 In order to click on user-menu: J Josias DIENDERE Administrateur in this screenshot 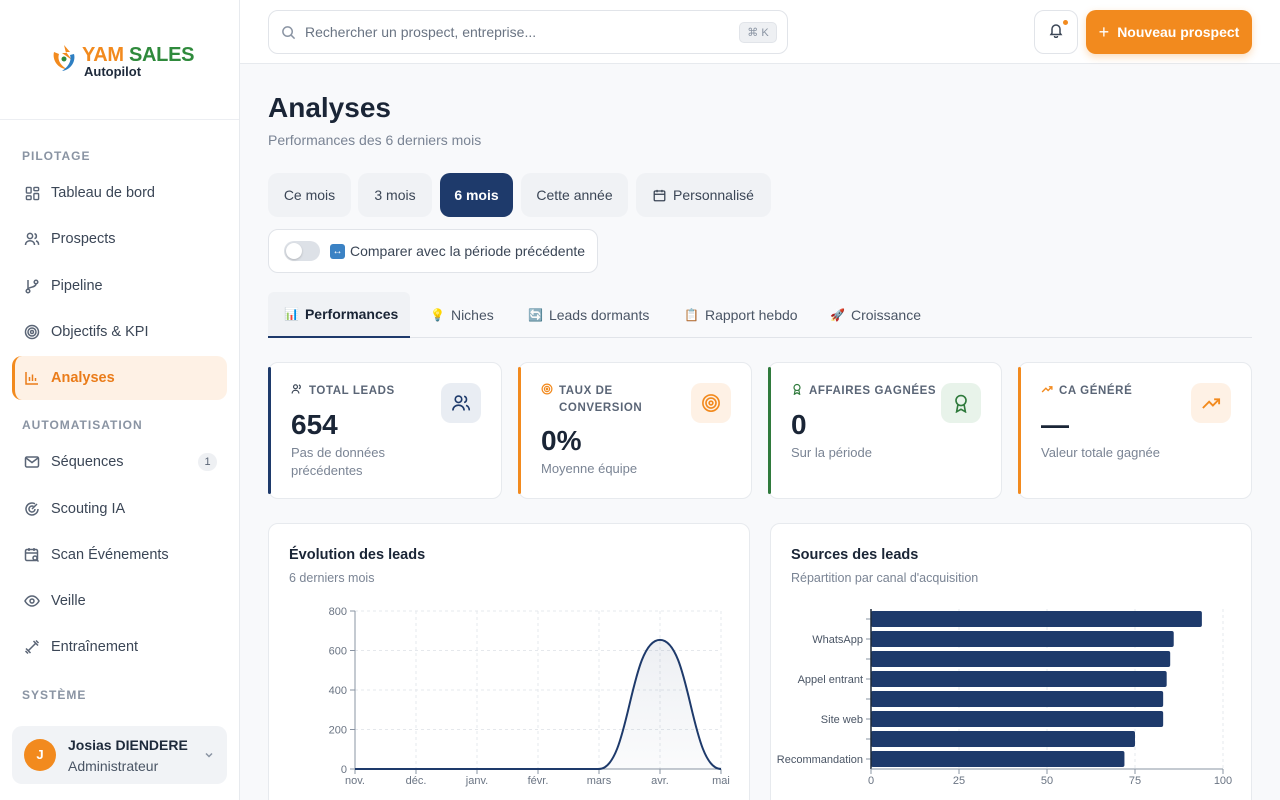, I will do `click(119, 755)`.